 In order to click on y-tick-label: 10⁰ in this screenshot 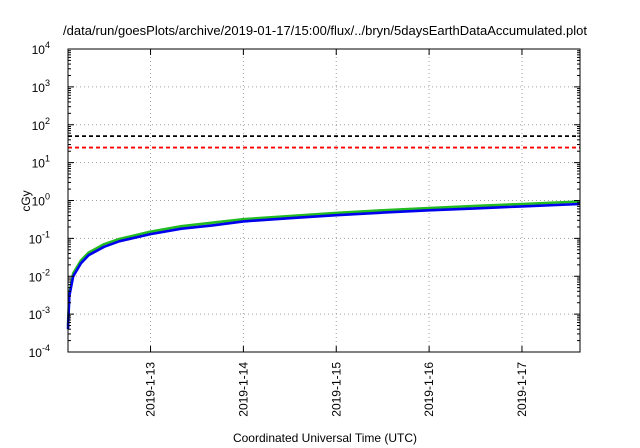, I will do `click(41, 200)`.